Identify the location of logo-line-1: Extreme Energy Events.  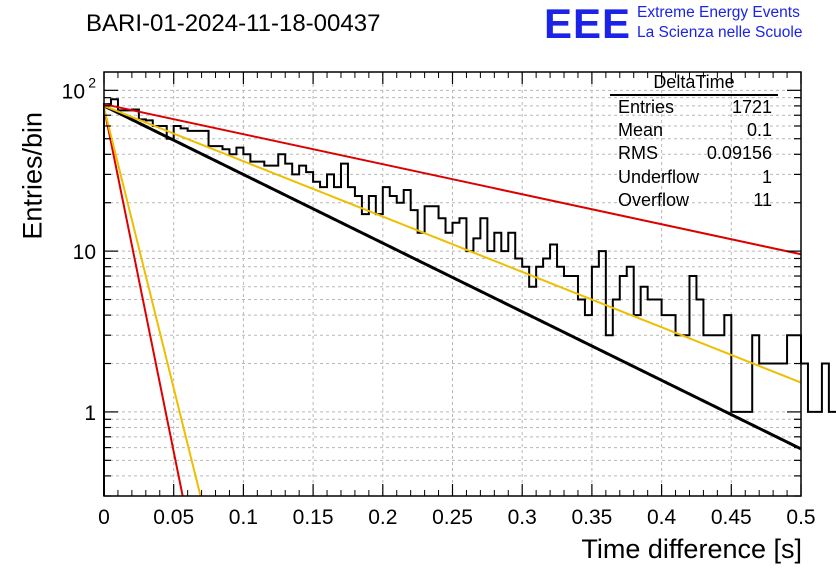
(718, 12).